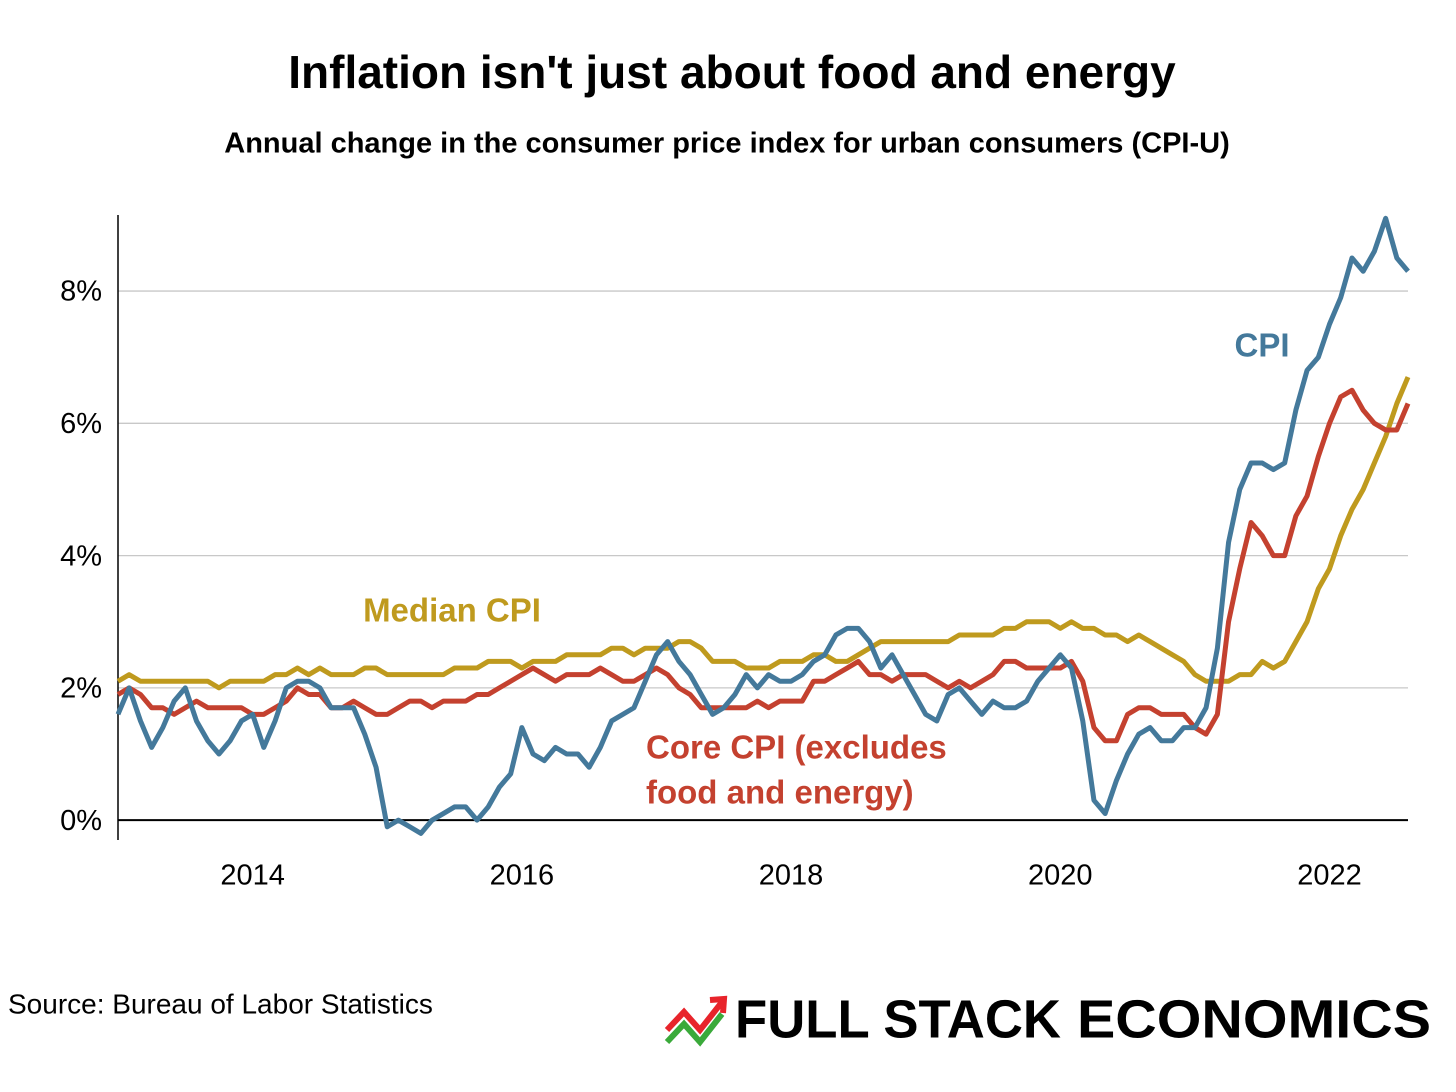  What do you see at coordinates (81, 556) in the screenshot?
I see `y-tick-label: 4%` at bounding box center [81, 556].